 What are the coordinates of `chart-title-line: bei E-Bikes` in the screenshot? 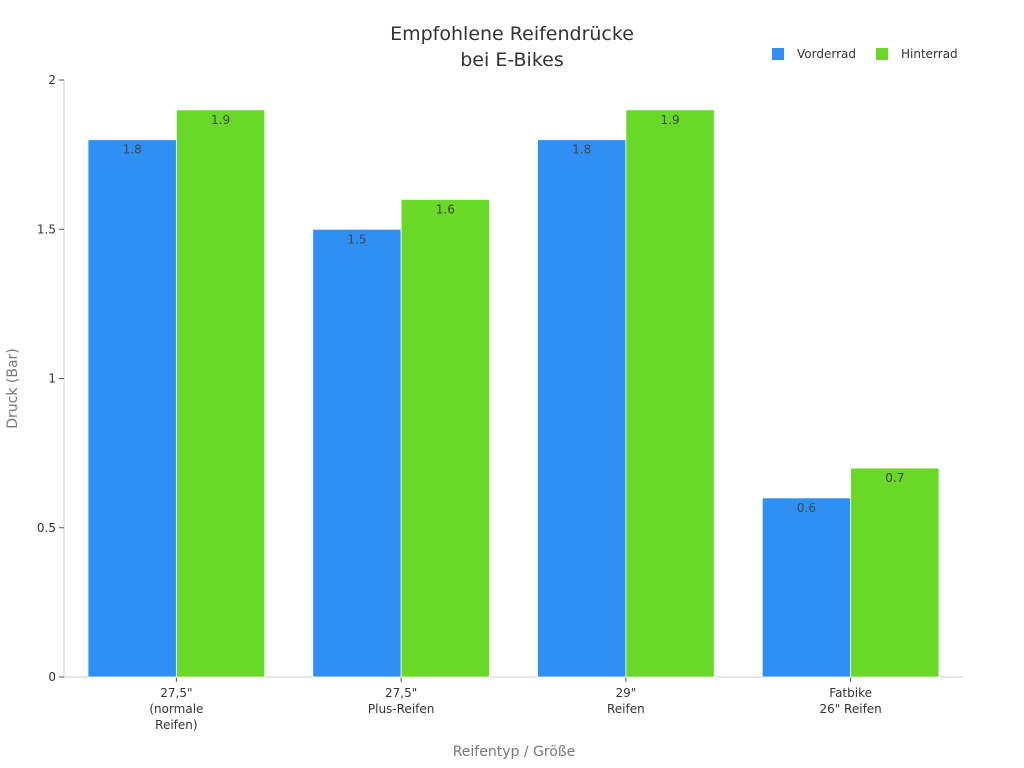 It's located at (511, 60).